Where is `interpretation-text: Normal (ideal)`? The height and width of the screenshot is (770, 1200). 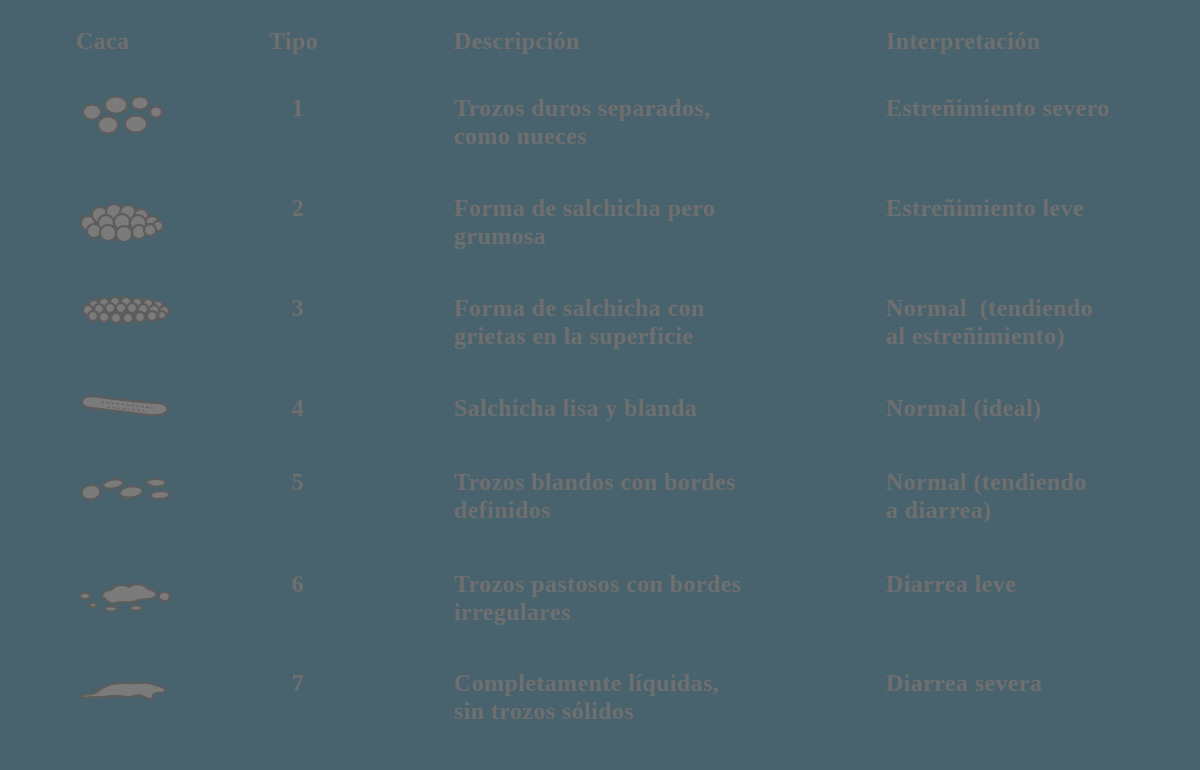
interpretation-text: Normal (ideal) is located at coordinates (964, 409).